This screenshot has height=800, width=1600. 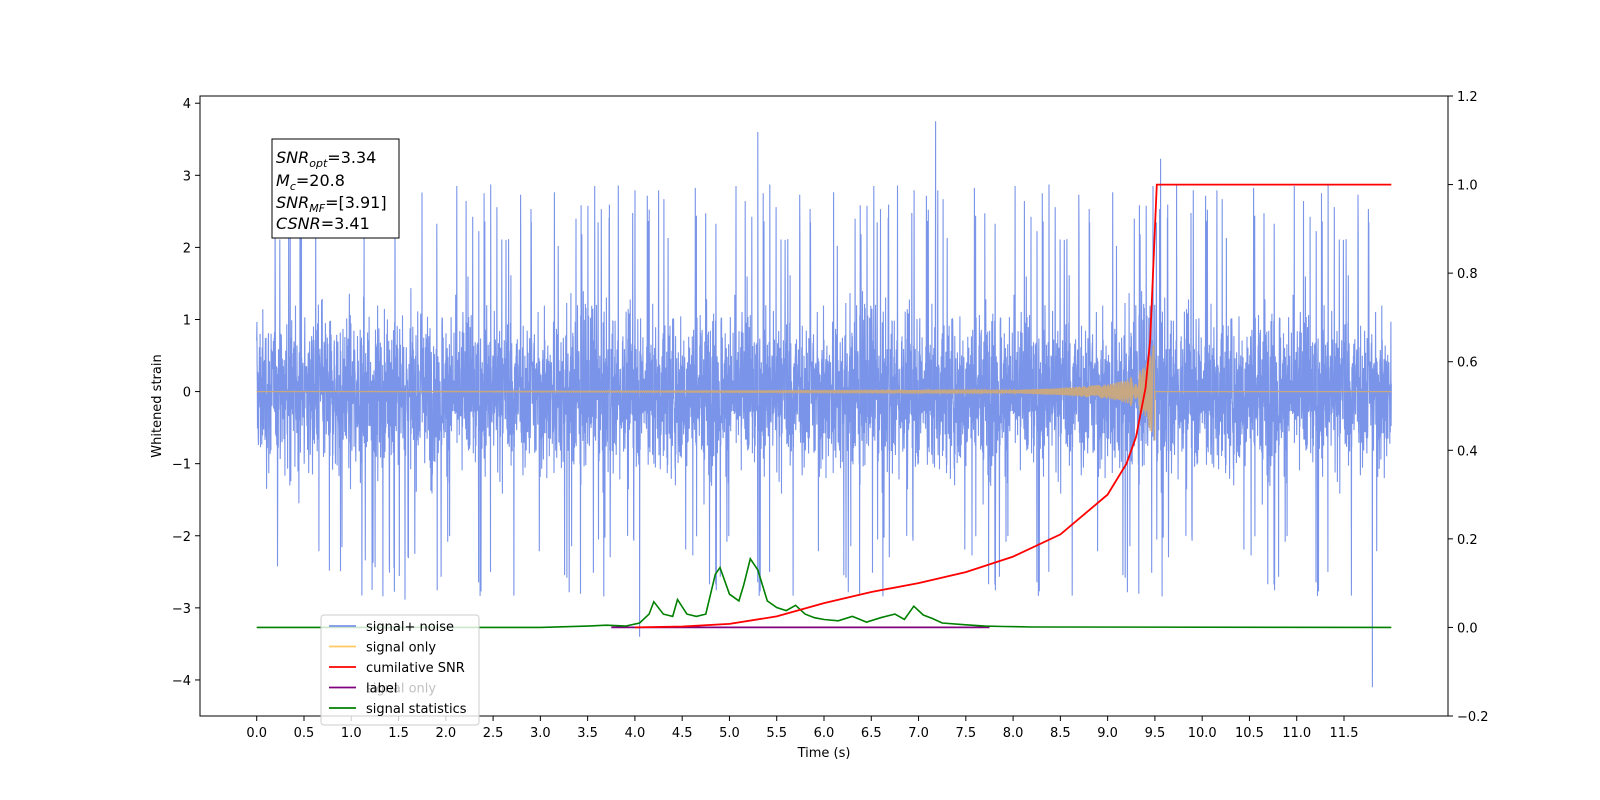 What do you see at coordinates (587, 733) in the screenshot?
I see `x-tick-label: 3.5` at bounding box center [587, 733].